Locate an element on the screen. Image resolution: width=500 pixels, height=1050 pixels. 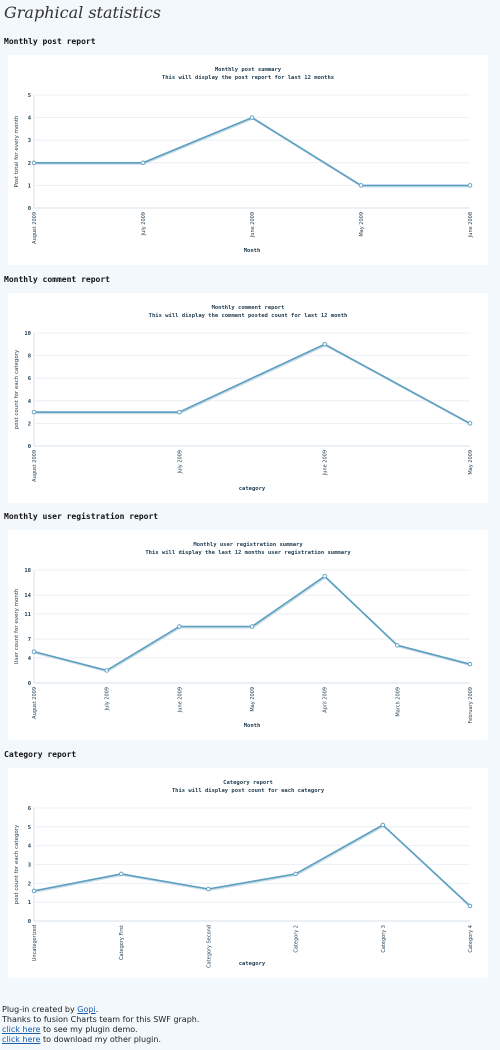
y-tick-label: 10 is located at coordinates (27, 334).